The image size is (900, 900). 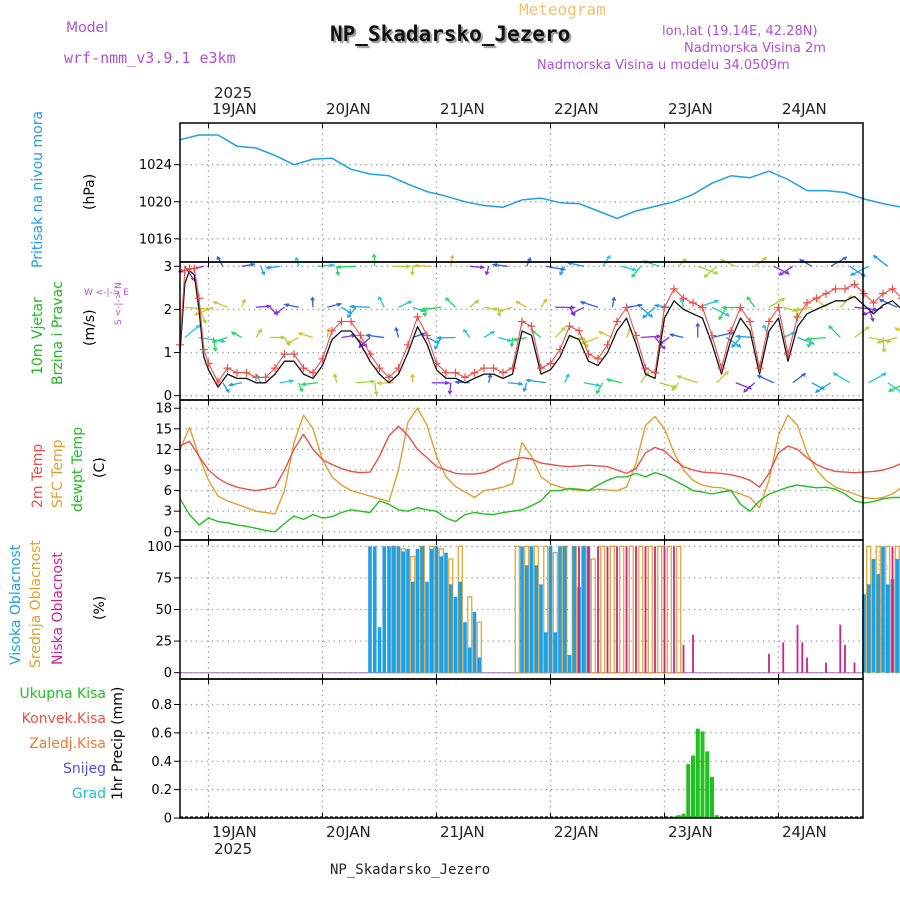 I want to click on y-tick-label: 1020, so click(x=155, y=202).